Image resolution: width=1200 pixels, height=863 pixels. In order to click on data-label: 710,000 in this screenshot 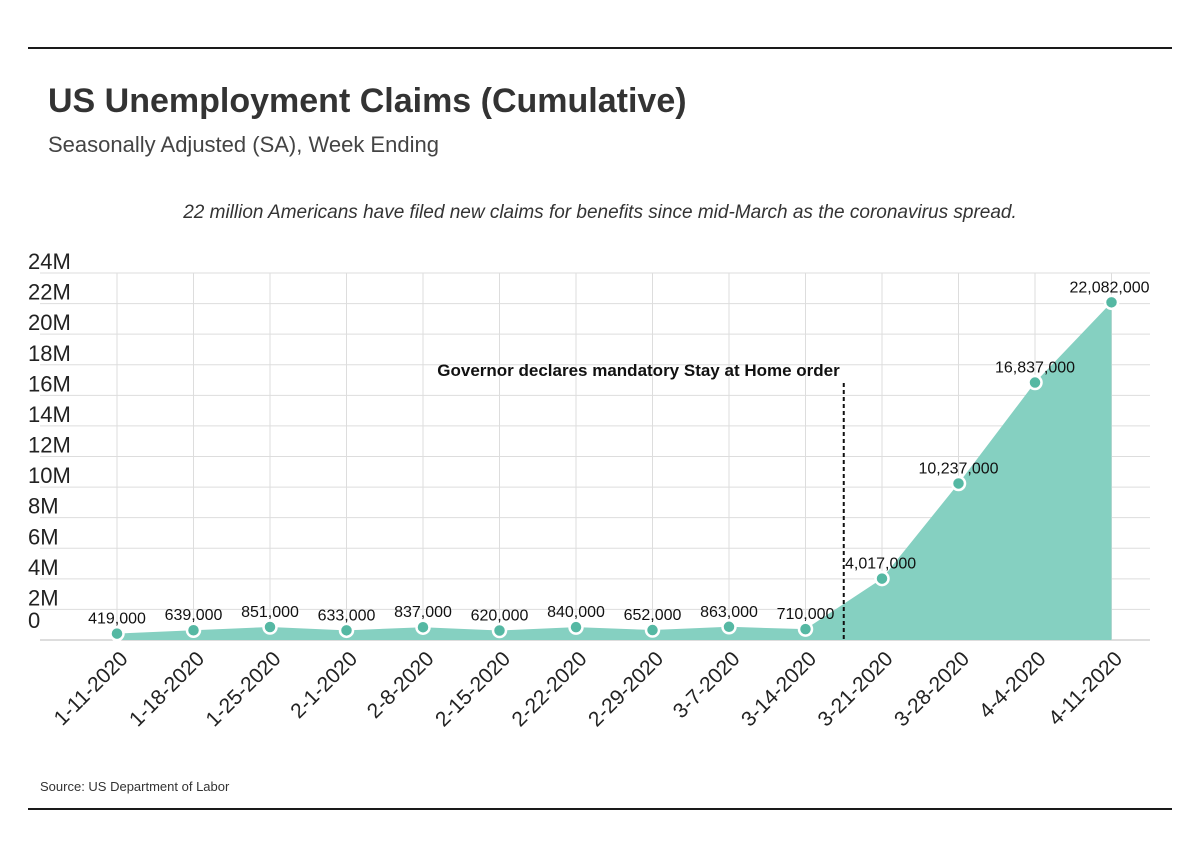, I will do `click(806, 614)`.